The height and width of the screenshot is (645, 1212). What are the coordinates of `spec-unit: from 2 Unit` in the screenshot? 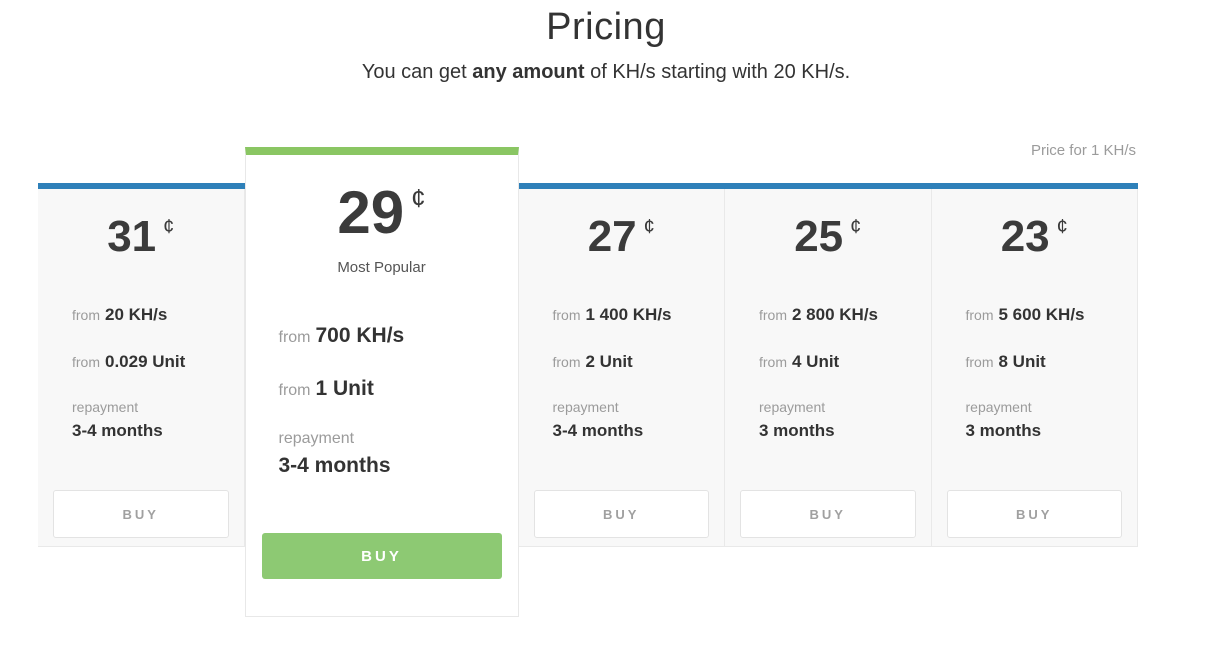 It's located at (639, 362).